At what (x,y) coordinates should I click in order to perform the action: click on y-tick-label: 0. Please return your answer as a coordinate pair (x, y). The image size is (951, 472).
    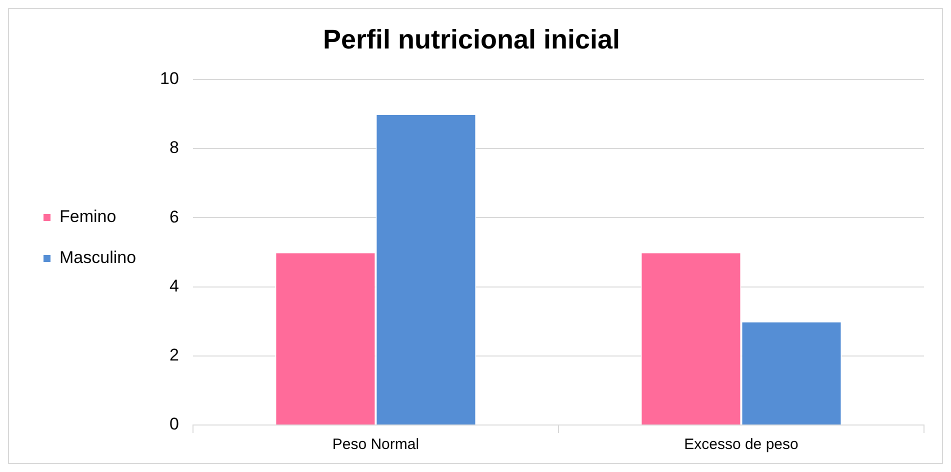
    Looking at the image, I should click on (174, 424).